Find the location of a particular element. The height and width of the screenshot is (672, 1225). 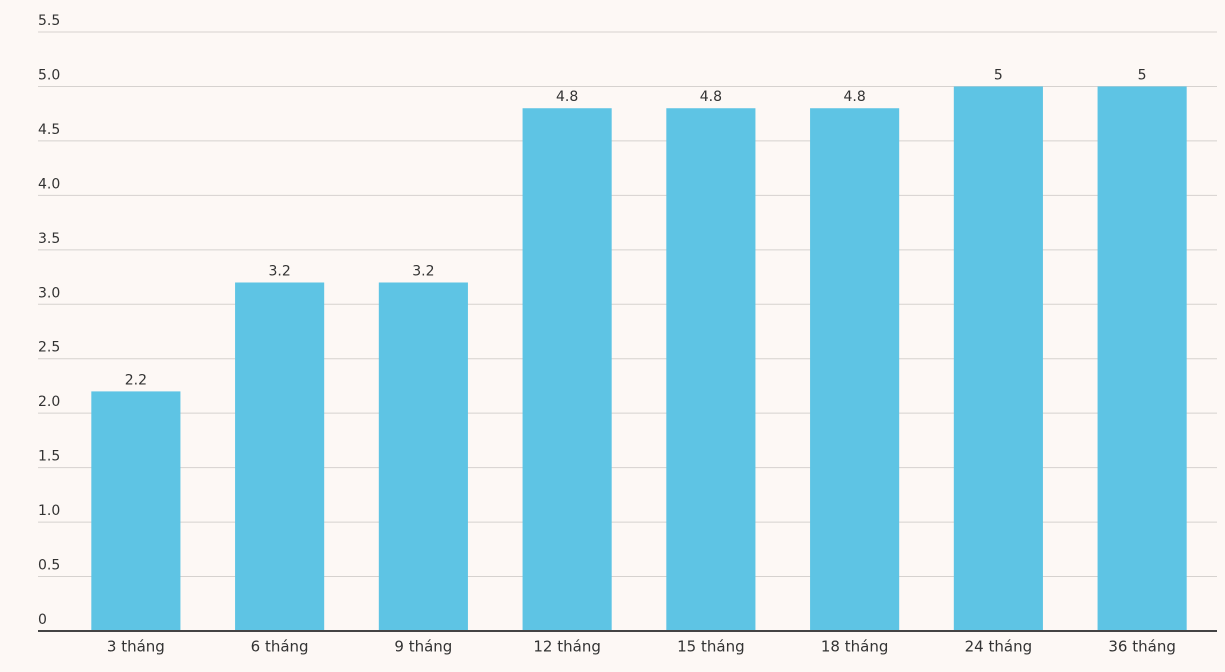

x-tick-label: 3 tháng is located at coordinates (136, 647).